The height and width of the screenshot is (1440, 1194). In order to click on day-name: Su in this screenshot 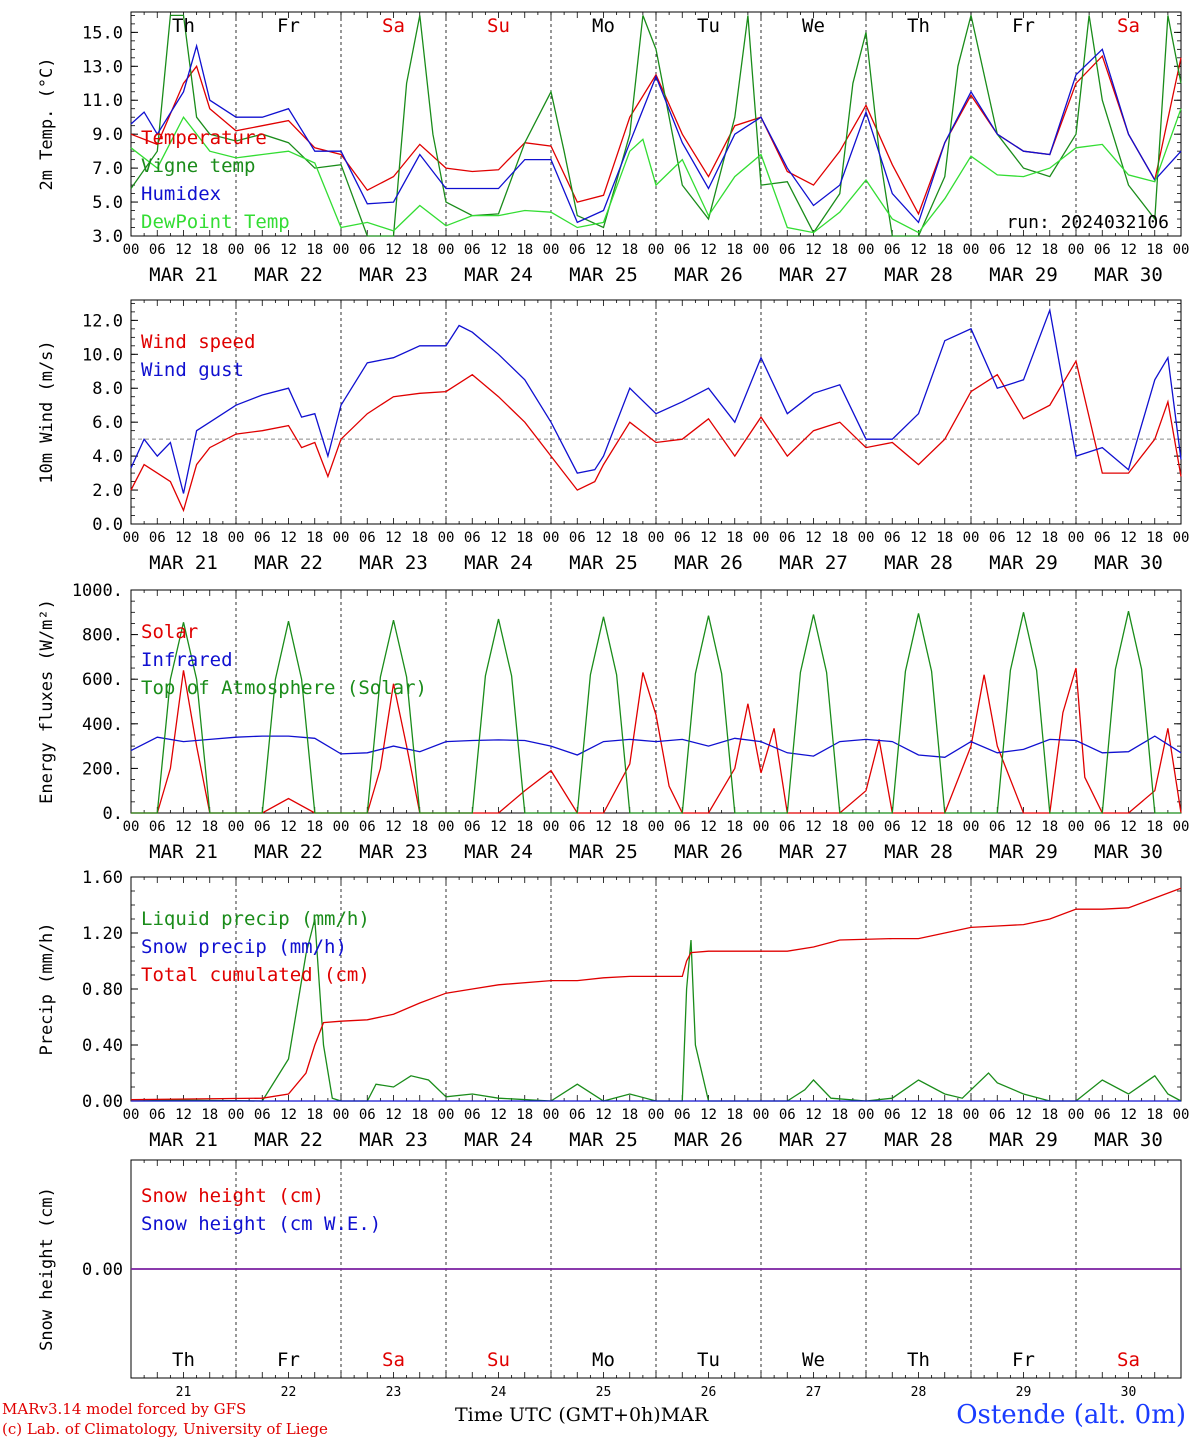, I will do `click(498, 26)`.